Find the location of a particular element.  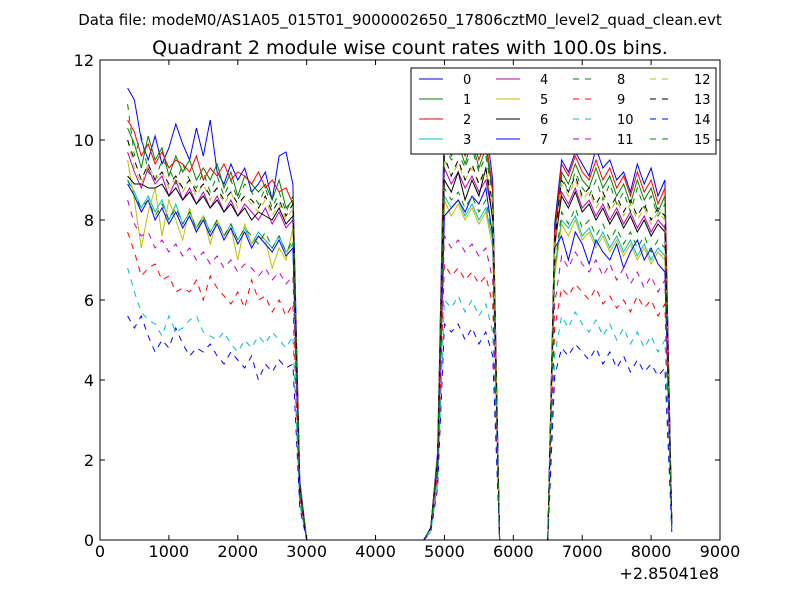

legend-label-2: 2 is located at coordinates (467, 120).